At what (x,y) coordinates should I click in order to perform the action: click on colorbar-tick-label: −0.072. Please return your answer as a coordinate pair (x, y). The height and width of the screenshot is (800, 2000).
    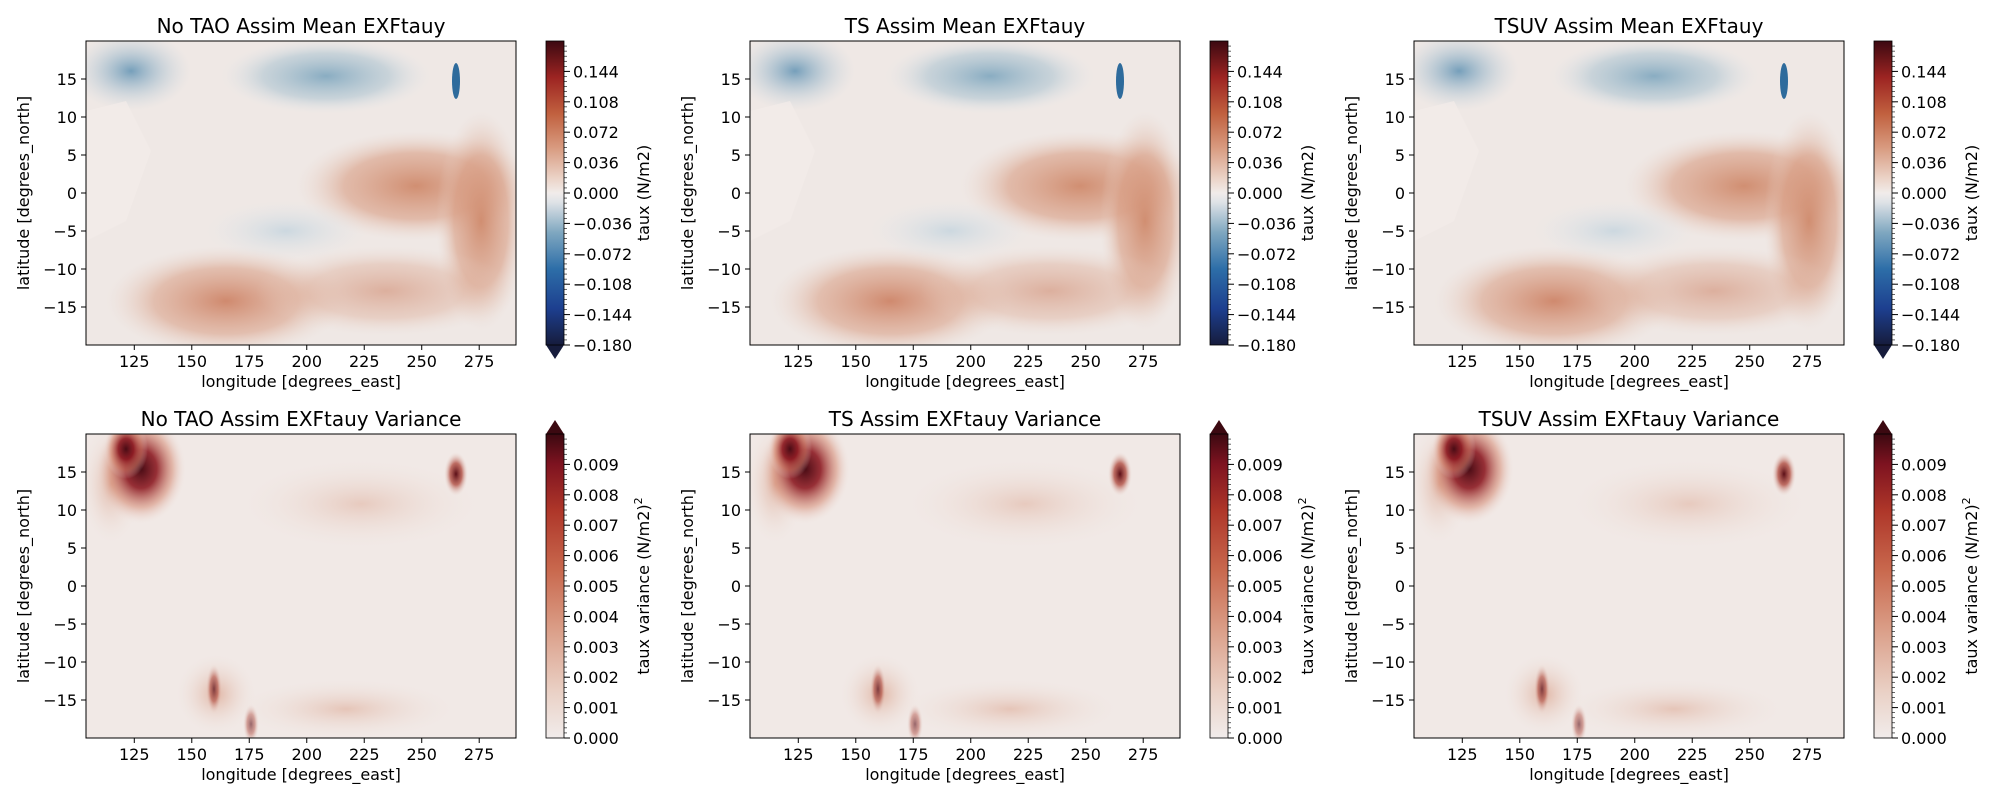
    Looking at the image, I should click on (602, 254).